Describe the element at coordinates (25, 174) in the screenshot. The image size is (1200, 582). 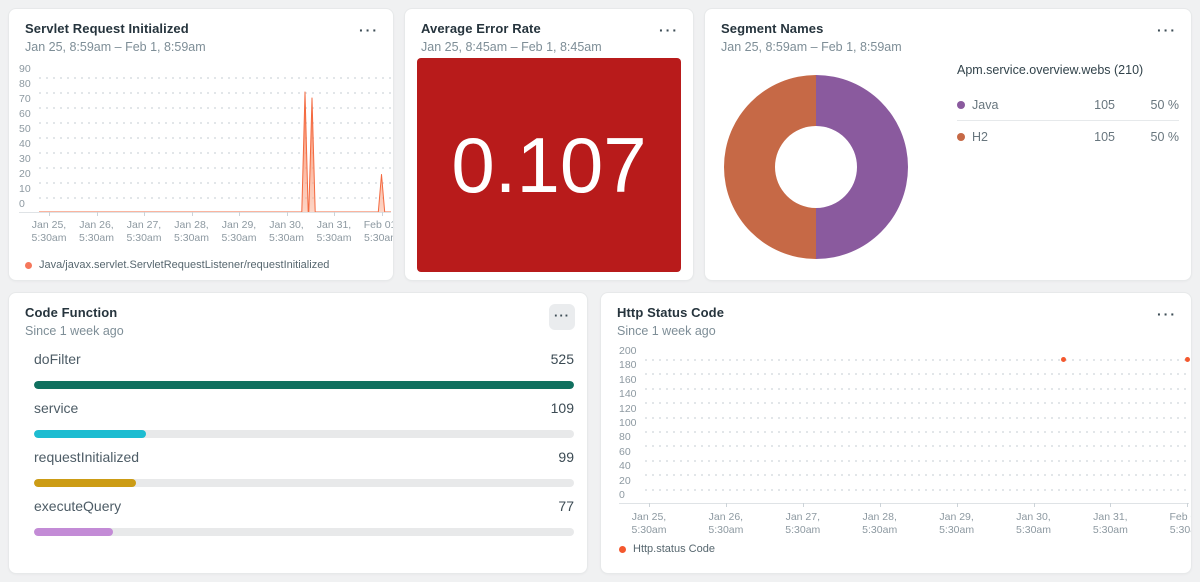
I see `y-axis-tick-label: 20` at that location.